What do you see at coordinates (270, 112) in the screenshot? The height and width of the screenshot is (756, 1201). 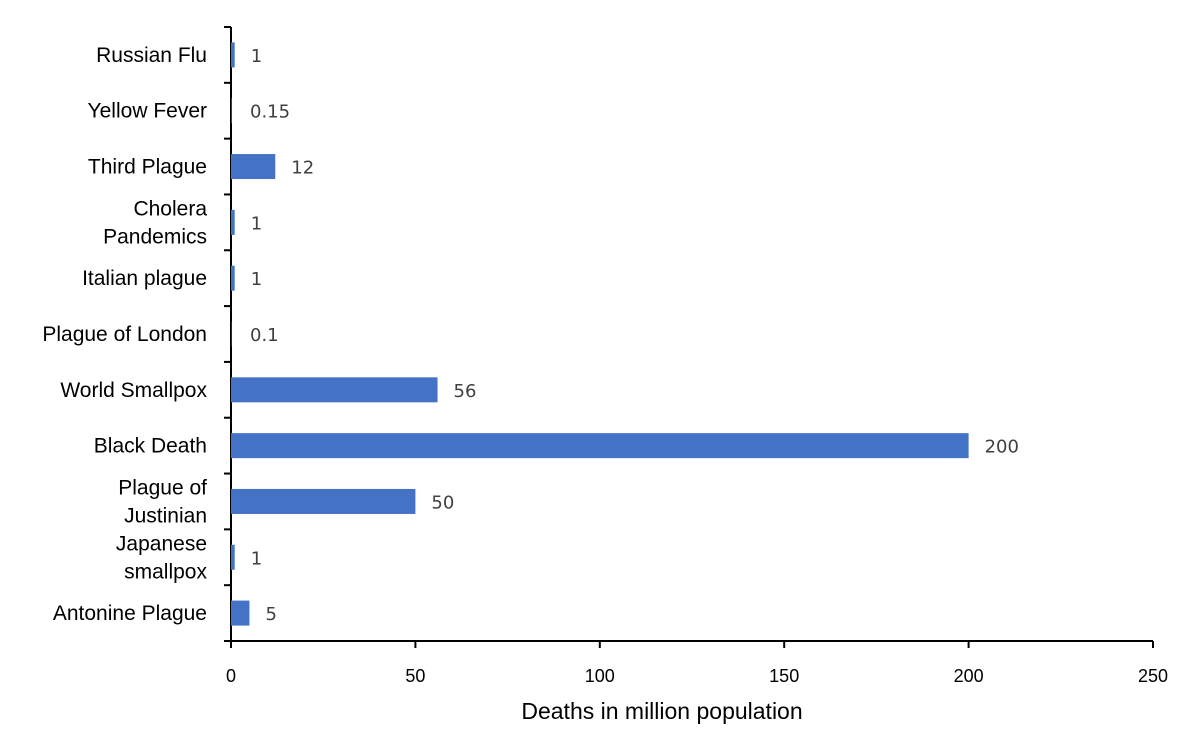 I see `data-label: 0.15` at bounding box center [270, 112].